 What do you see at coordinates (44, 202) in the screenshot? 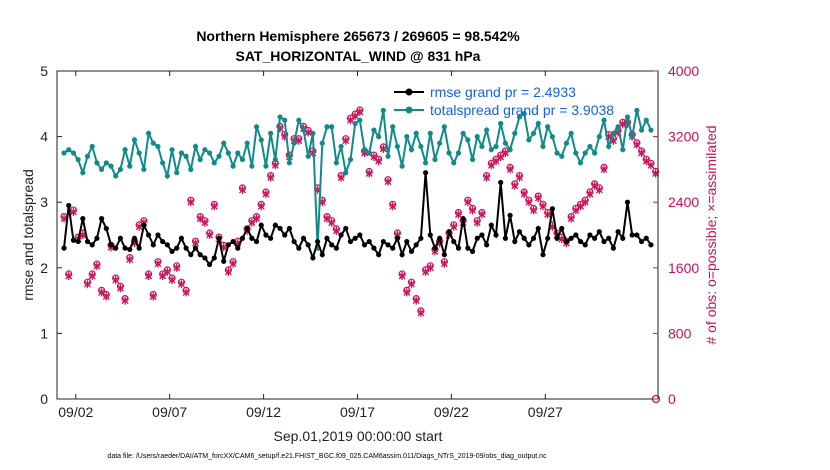
I see `y-tick-label: 3` at bounding box center [44, 202].